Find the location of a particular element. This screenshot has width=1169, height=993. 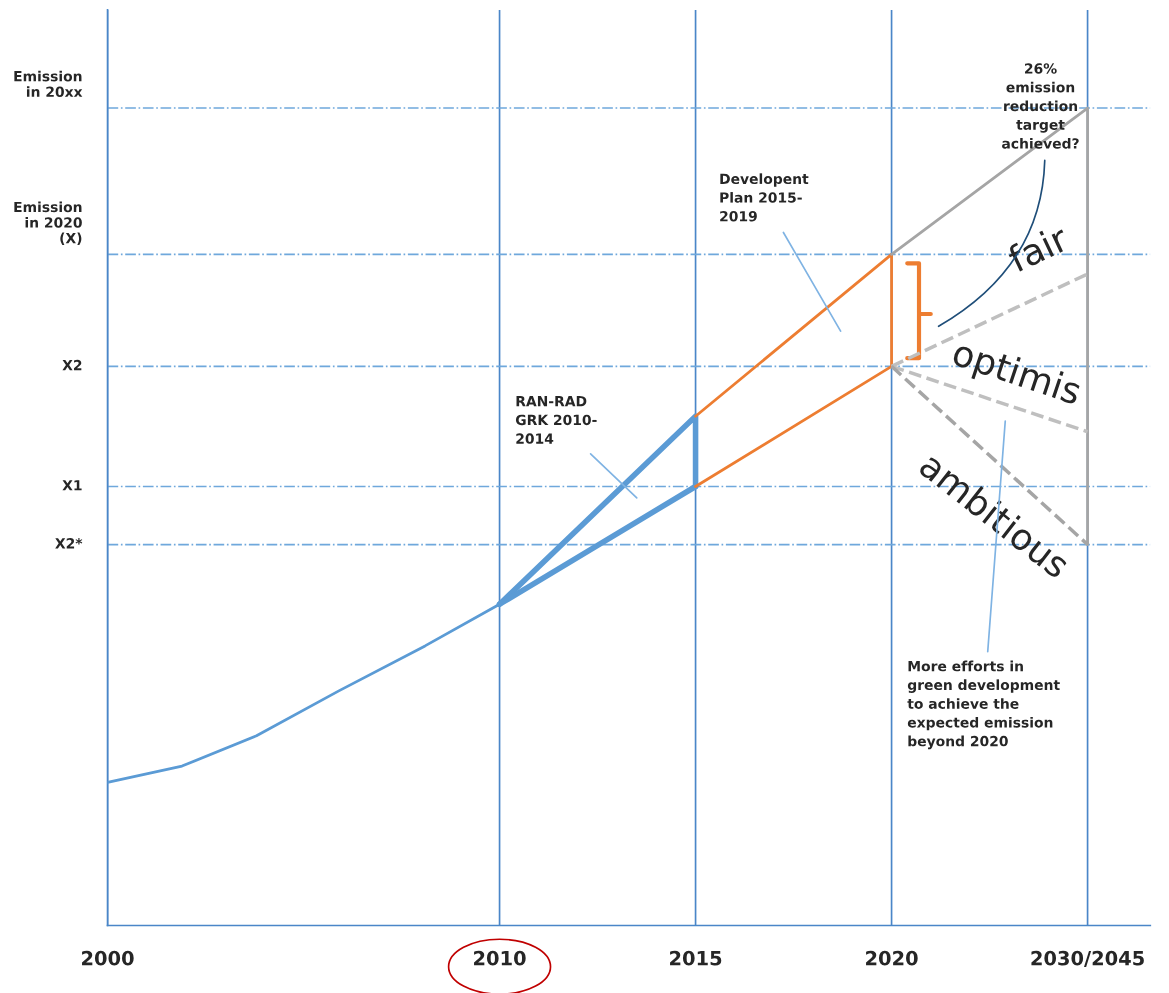

annotation: RAN-RAD GRK 2010- 2014 is located at coordinates (556, 420).